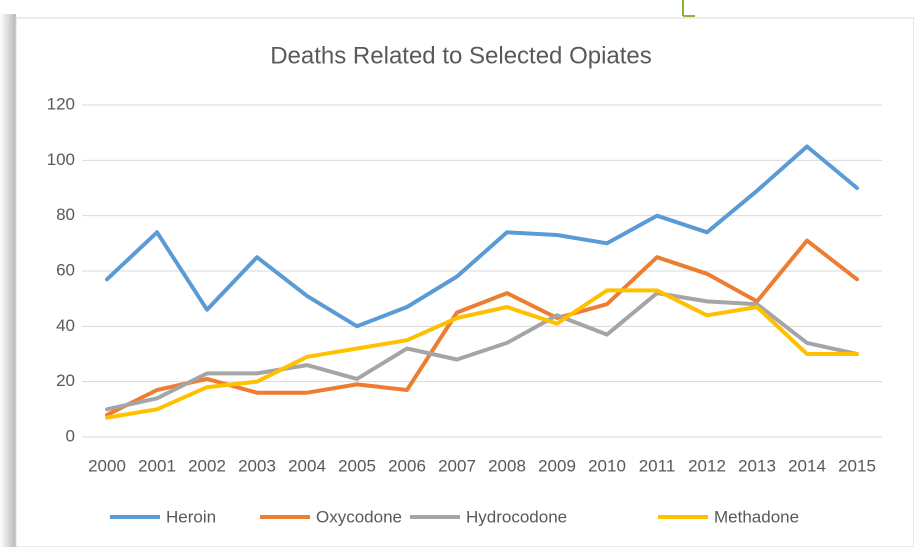 The height and width of the screenshot is (552, 914). What do you see at coordinates (207, 465) in the screenshot?
I see `x-tick-label: 2002` at bounding box center [207, 465].